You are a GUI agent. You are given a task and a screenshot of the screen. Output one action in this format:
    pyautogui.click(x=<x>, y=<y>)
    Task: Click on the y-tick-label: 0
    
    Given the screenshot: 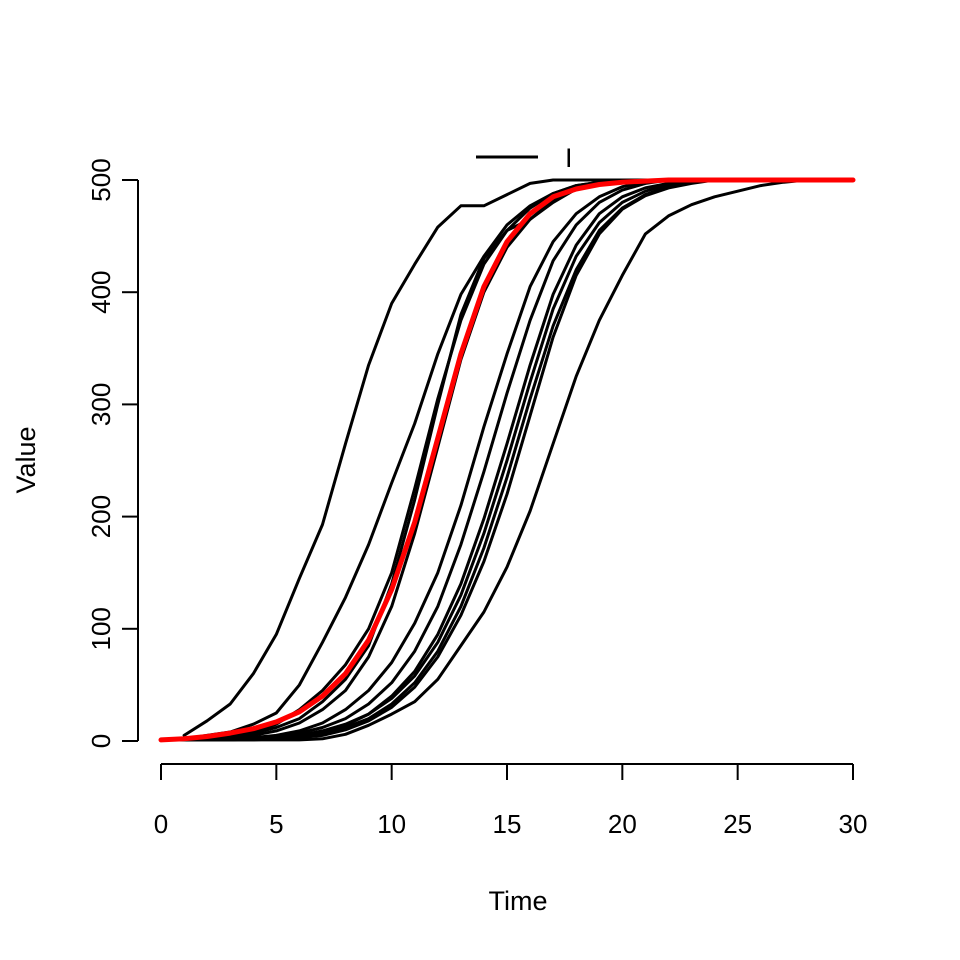 What is the action you would take?
    pyautogui.click(x=101, y=741)
    